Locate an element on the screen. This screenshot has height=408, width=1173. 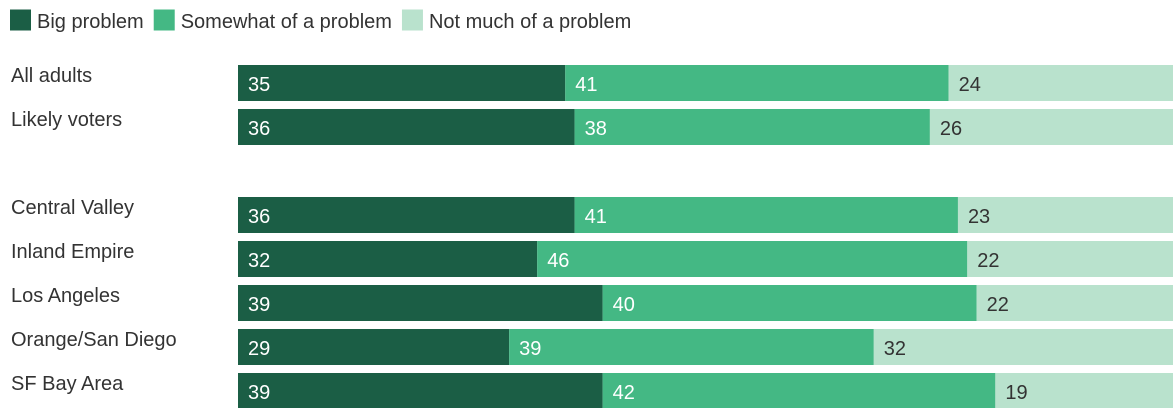
legend-item-not-much-of-a-problem: Not much of a problem is located at coordinates (516, 21).